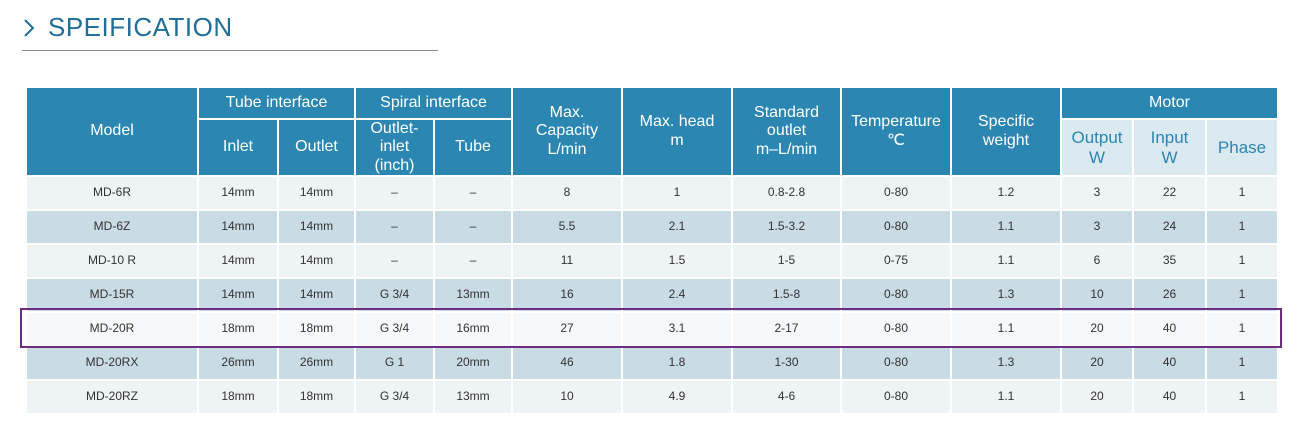 The width and height of the screenshot is (1300, 430). Describe the element at coordinates (567, 261) in the screenshot. I see `cell: 11` at that location.